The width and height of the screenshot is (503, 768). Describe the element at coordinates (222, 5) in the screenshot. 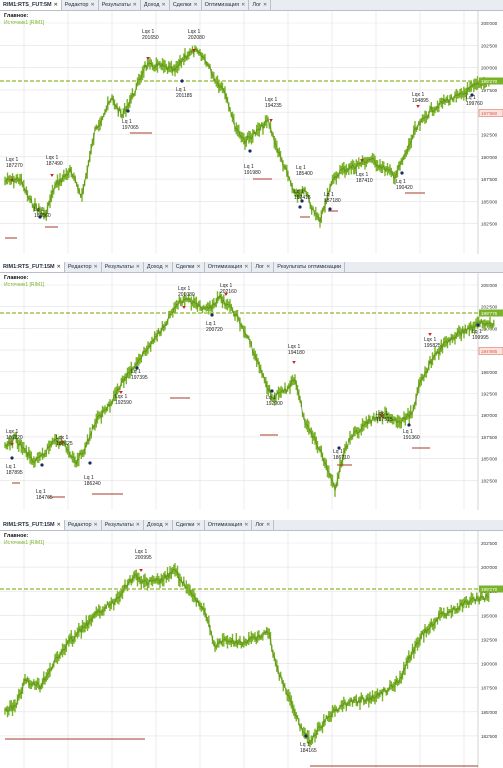

I see `tab-label: Оптимизация` at that location.